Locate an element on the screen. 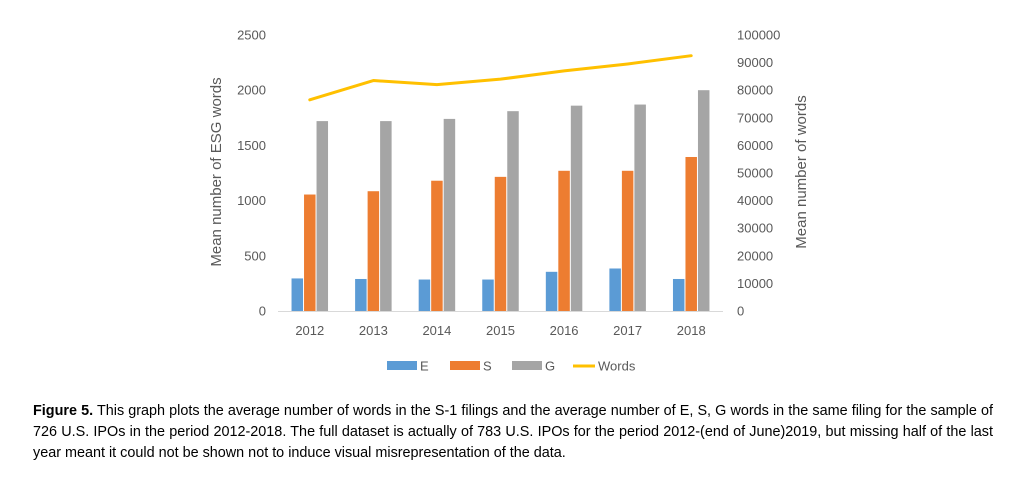 This screenshot has height=480, width=1024. line-words is located at coordinates (500, 78).